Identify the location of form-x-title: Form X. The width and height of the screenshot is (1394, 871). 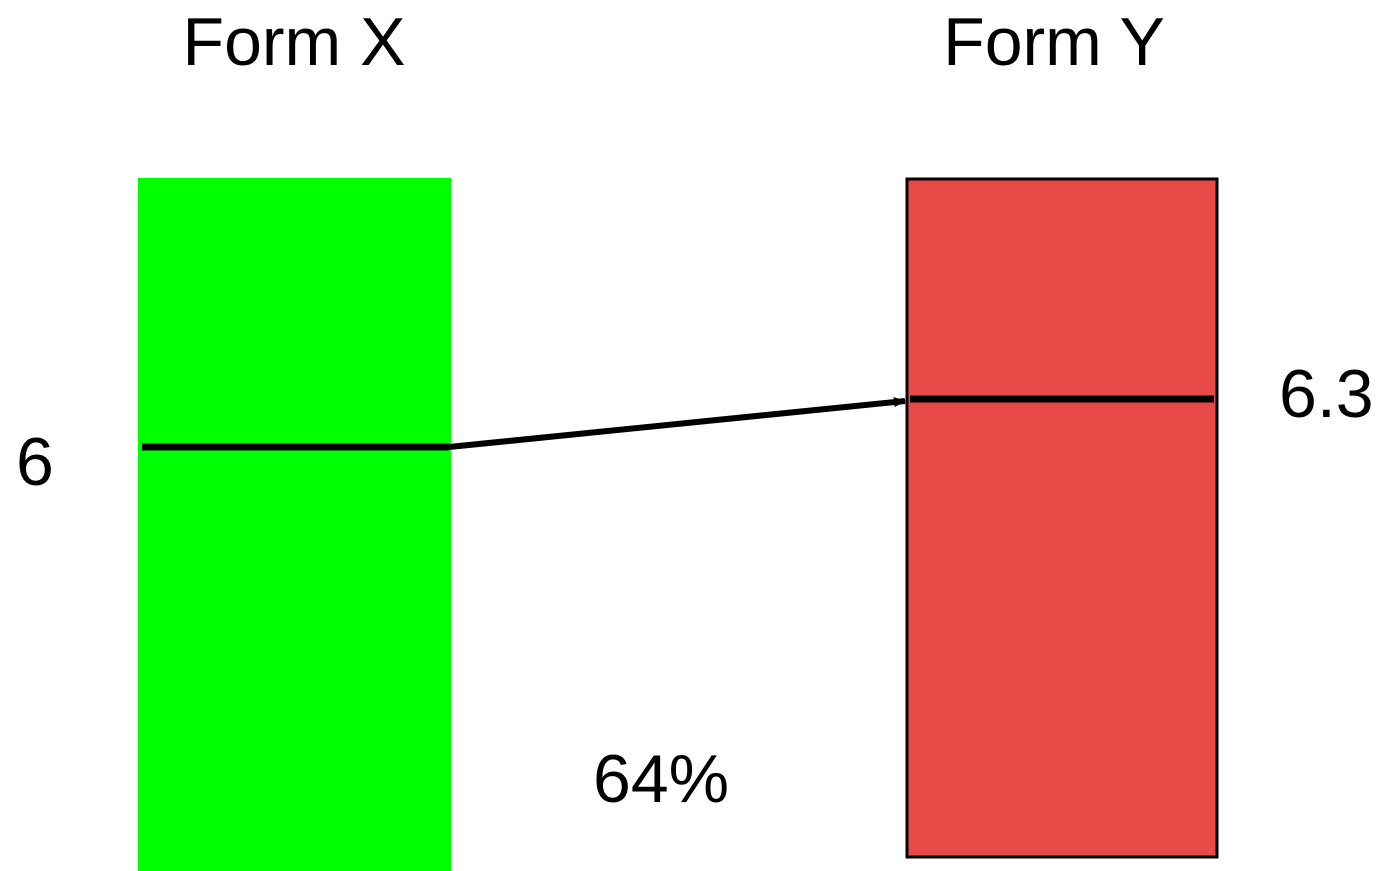
(294, 42).